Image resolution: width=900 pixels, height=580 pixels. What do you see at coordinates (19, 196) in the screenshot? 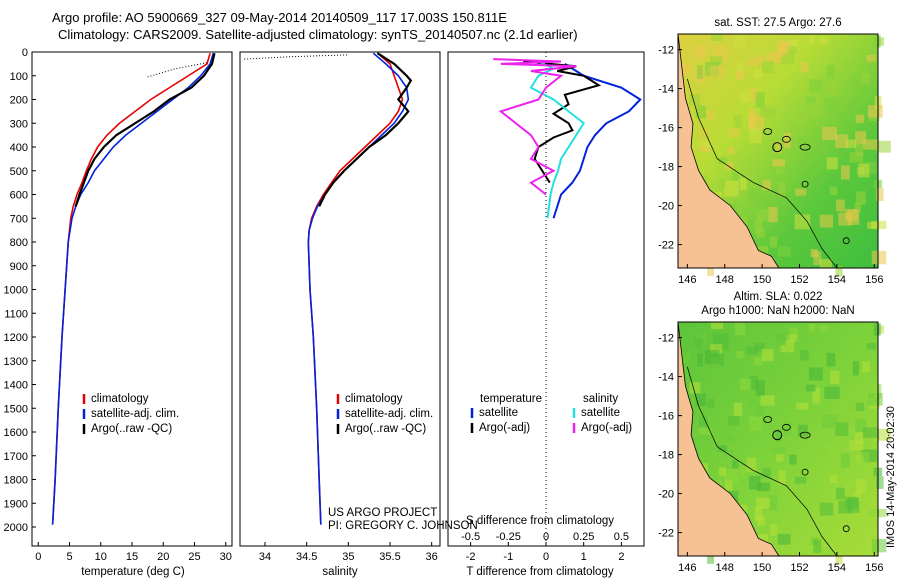
I see `y-tick-label: 600` at bounding box center [19, 196].